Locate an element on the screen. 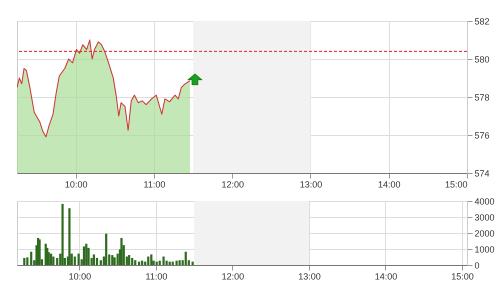 This screenshot has width=501, height=300. y-tick-label: 582 is located at coordinates (482, 21).